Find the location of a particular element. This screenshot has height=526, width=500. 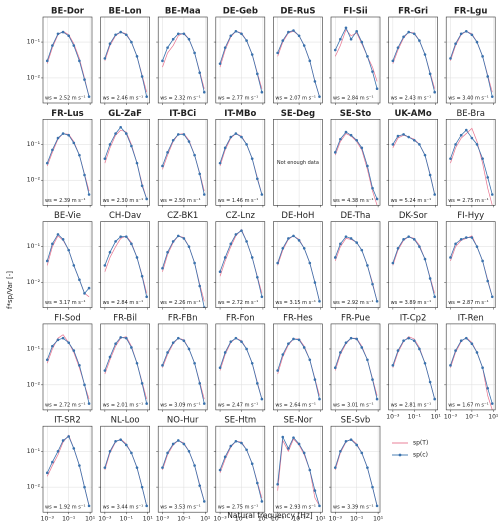

x-tick-label: 10⁻¹ is located at coordinates (472, 416).